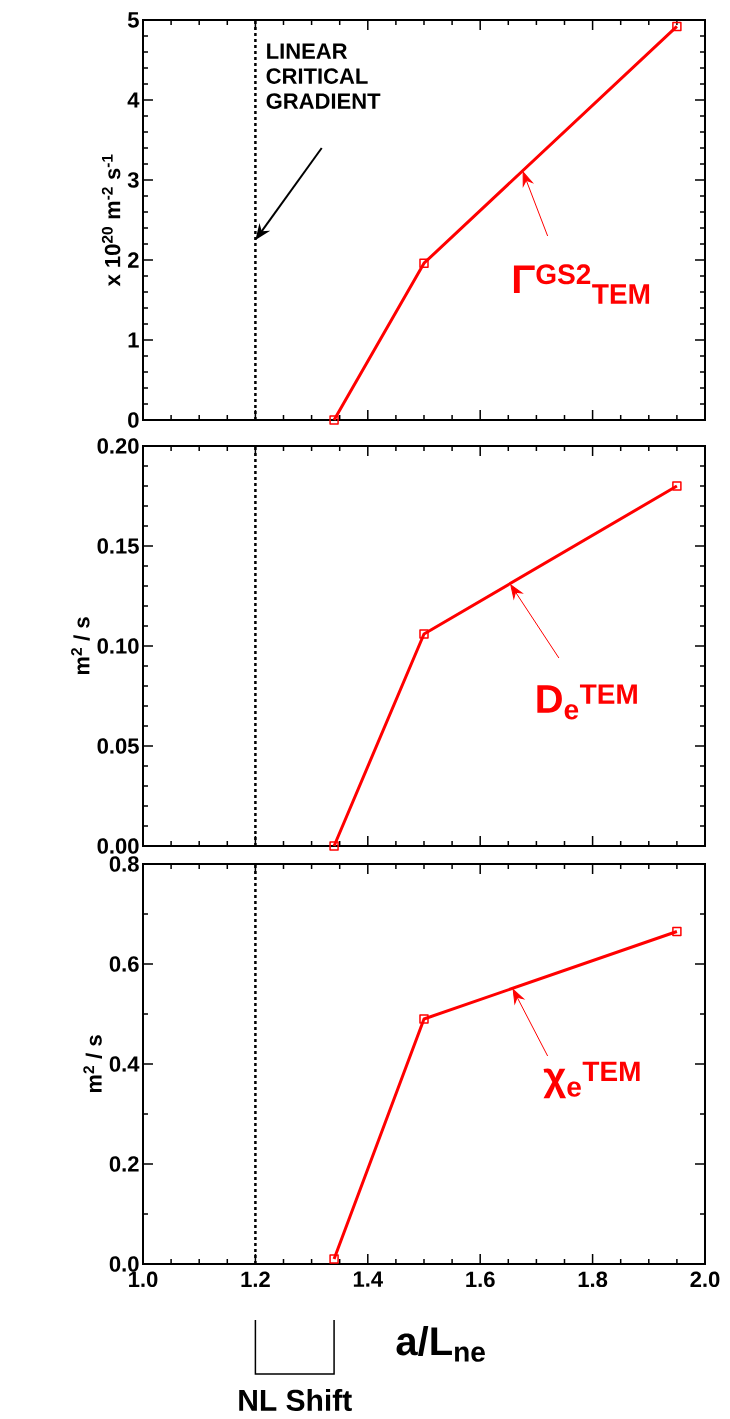 The width and height of the screenshot is (730, 1419). What do you see at coordinates (440, 1344) in the screenshot?
I see `x-axis-title: a/L$_{ne}$` at bounding box center [440, 1344].